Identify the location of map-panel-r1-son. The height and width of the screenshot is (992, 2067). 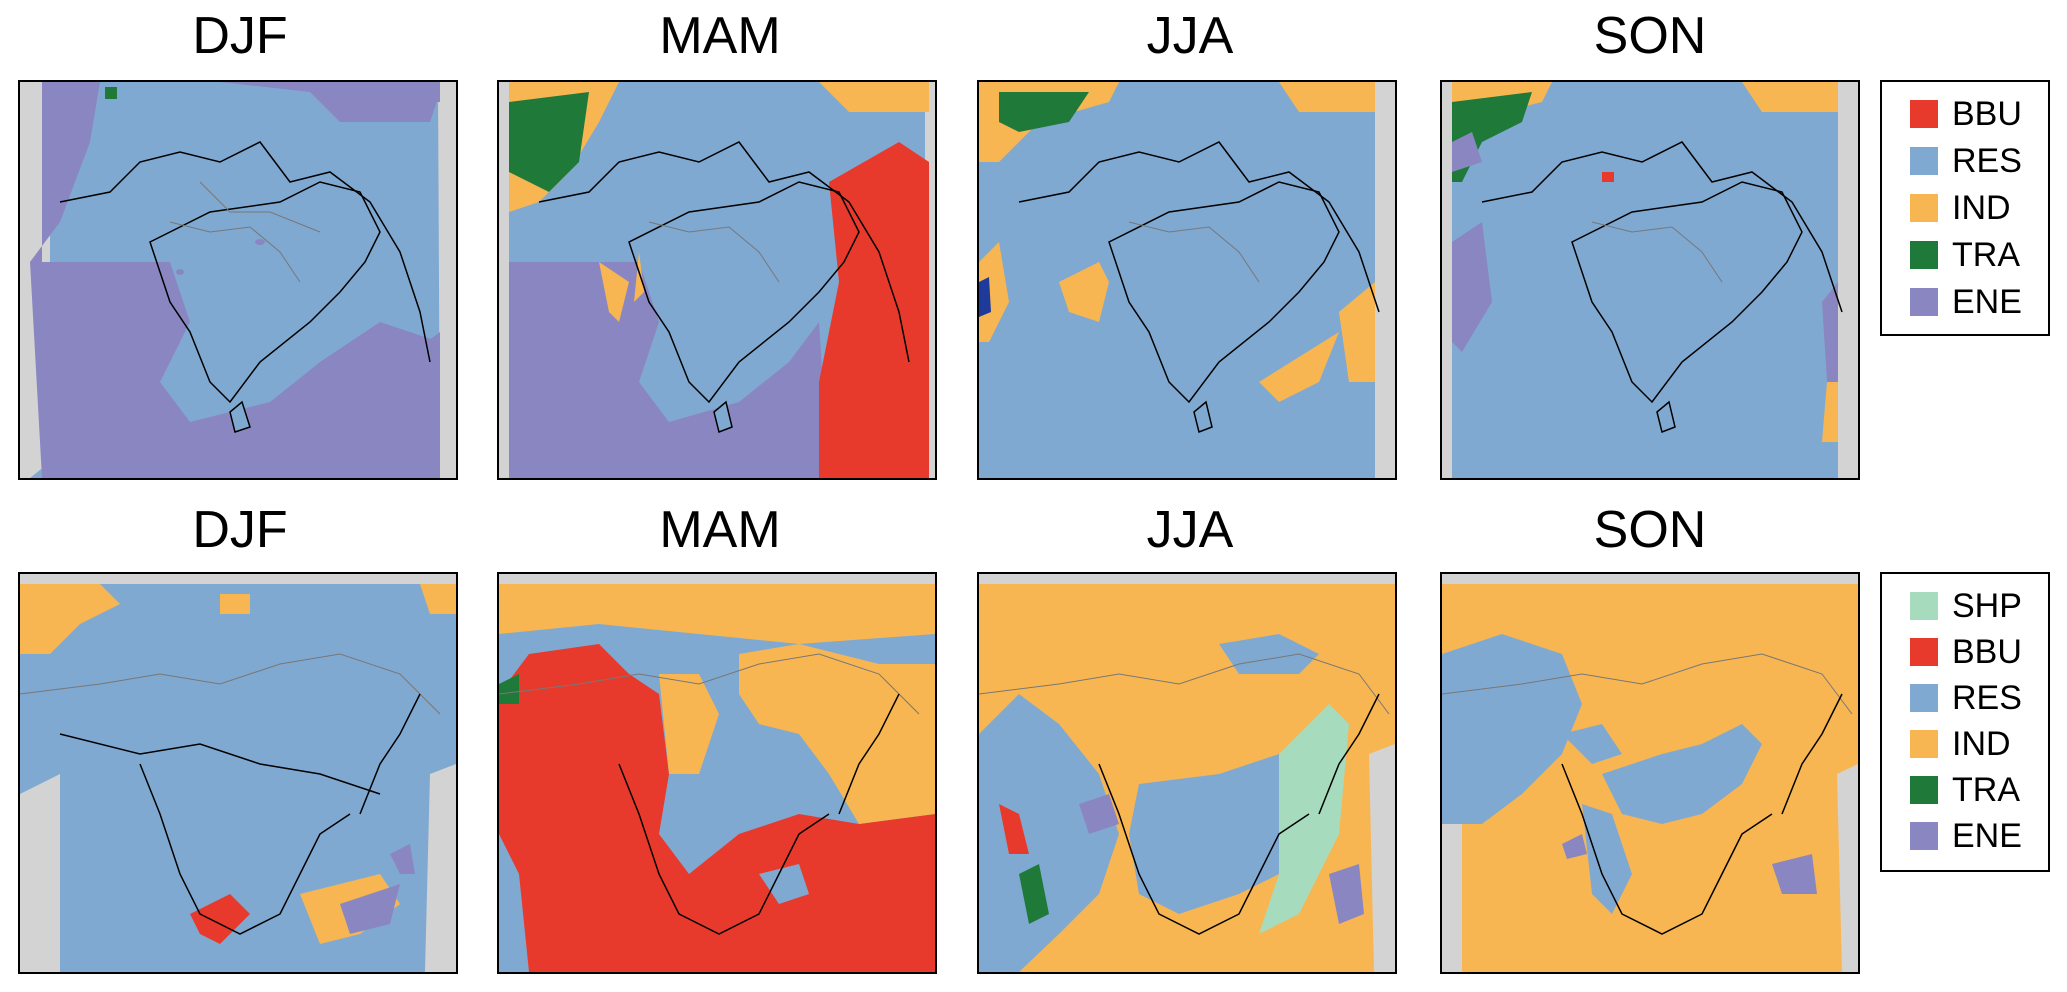
(1650, 280).